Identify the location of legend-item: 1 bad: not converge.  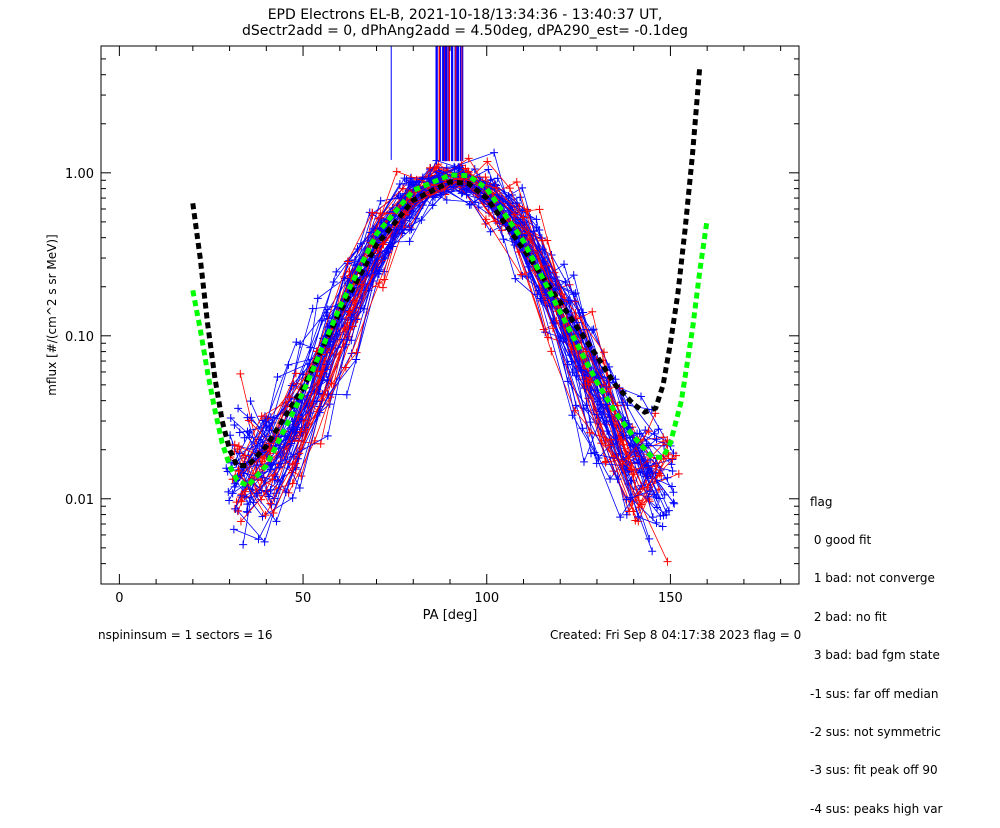
(872, 578).